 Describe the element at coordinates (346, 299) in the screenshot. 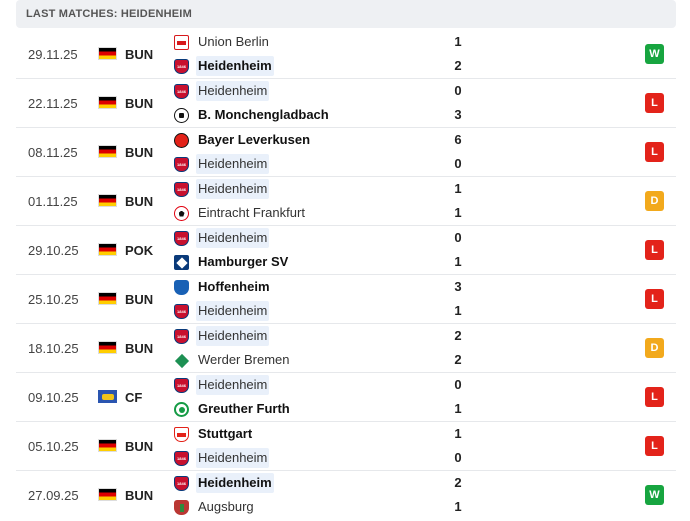

I see `match-row: 25.10.25 BUN Hoffenheim Heidenheim 3 1 L` at that location.